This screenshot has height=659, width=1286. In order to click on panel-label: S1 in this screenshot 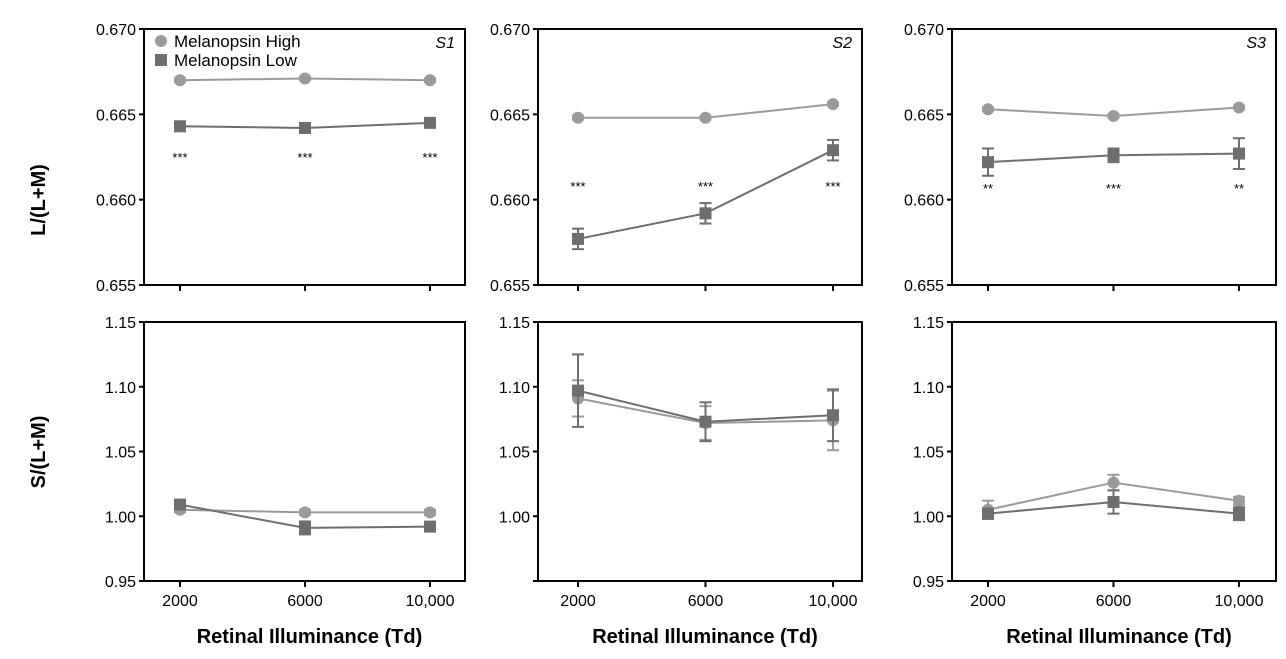, I will do `click(445, 43)`.